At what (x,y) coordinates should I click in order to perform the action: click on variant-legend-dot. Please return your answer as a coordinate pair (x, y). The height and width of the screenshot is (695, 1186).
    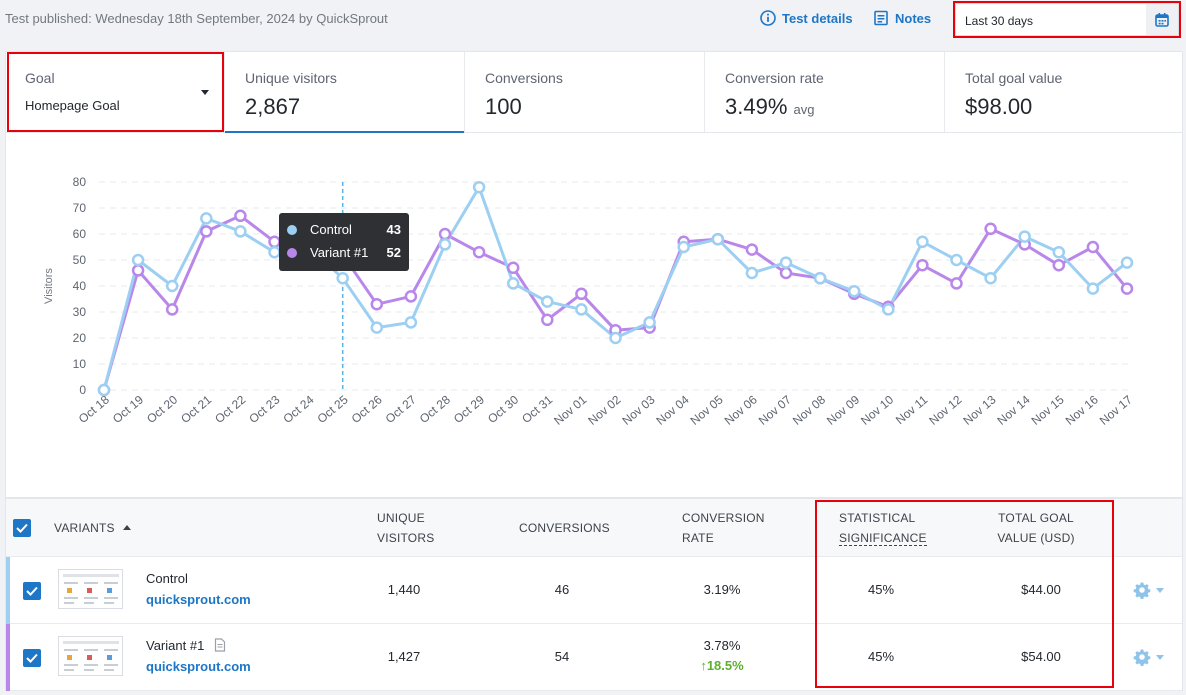
    Looking at the image, I should click on (292, 253).